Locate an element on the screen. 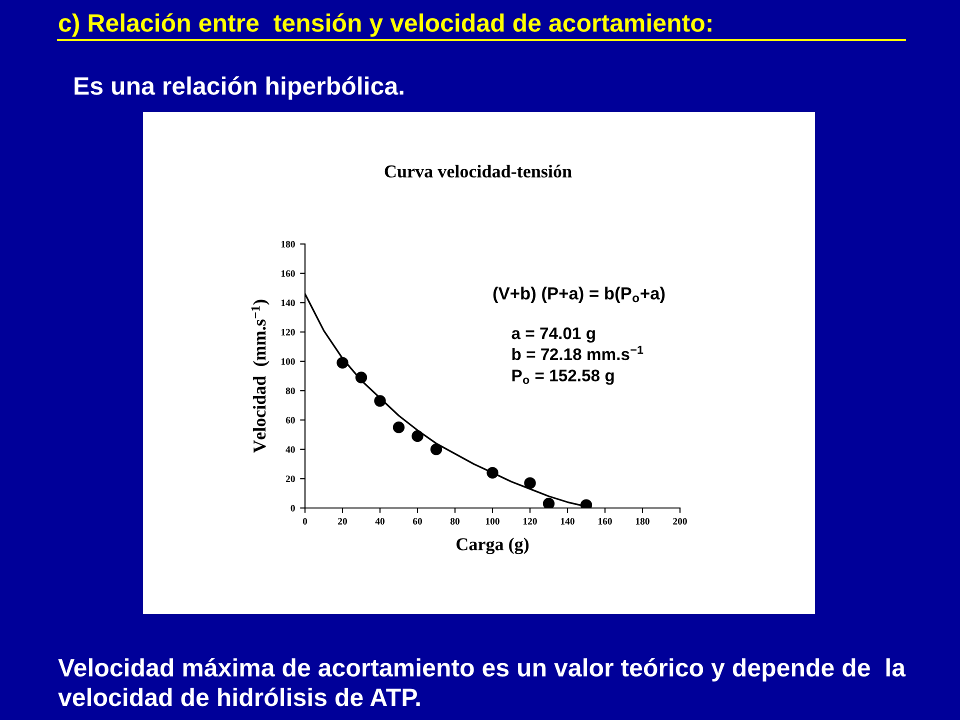 The width and height of the screenshot is (960, 720). x-tick-label: 120 is located at coordinates (530, 521).